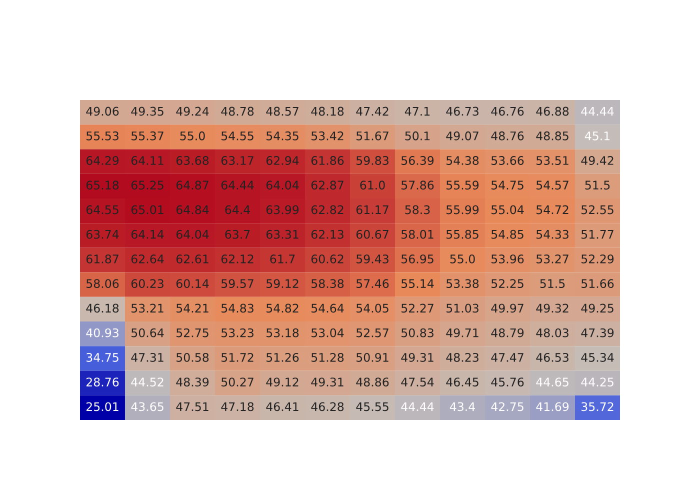 The height and width of the screenshot is (500, 700). Describe the element at coordinates (192, 160) in the screenshot. I see `data-label: 63.68` at that location.